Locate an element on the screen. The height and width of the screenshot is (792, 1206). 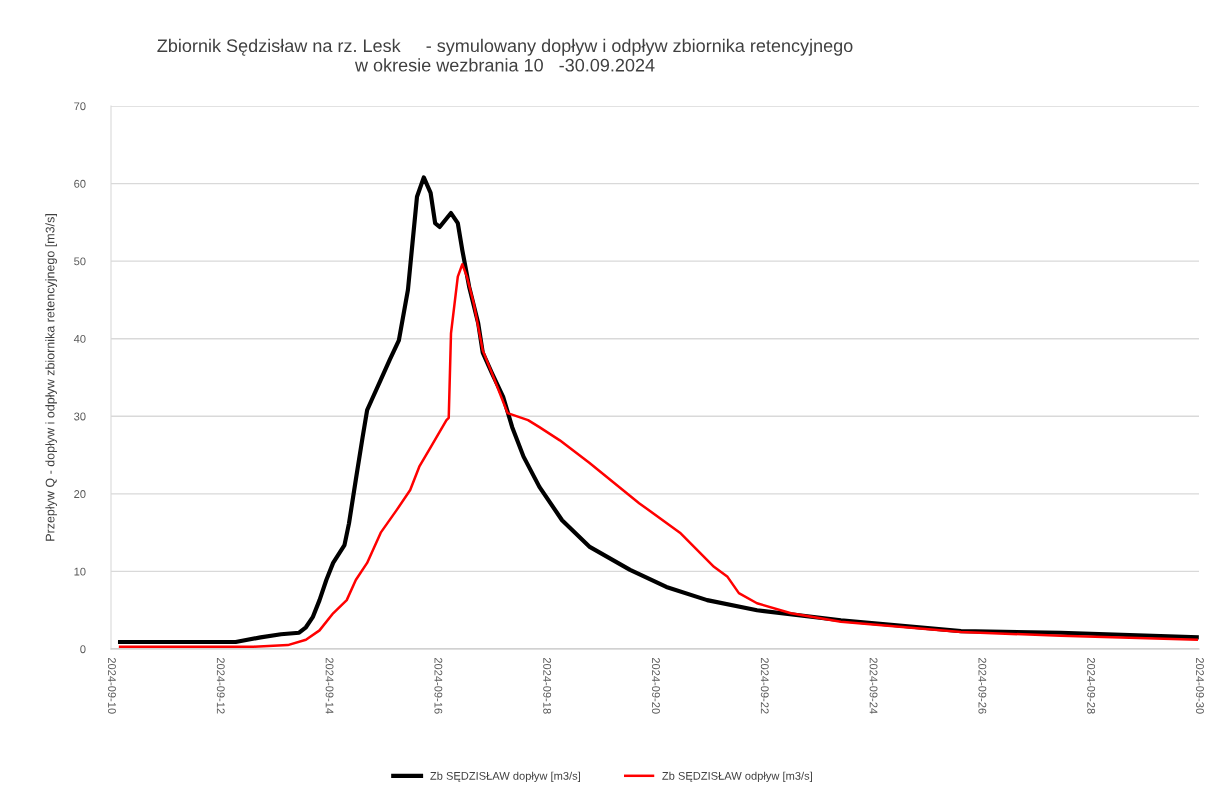
legend-label: Zb SĘDZISŁAW dopływ [m3/s] is located at coordinates (505, 776).